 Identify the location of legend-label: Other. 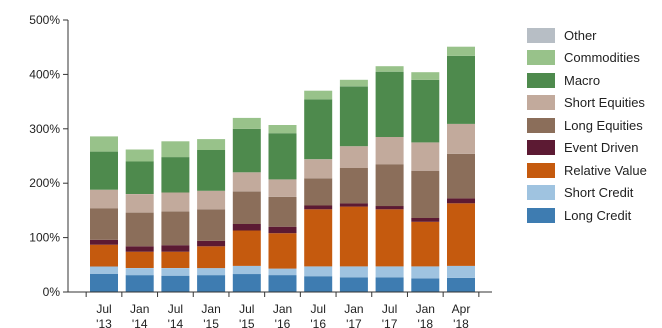
(580, 35).